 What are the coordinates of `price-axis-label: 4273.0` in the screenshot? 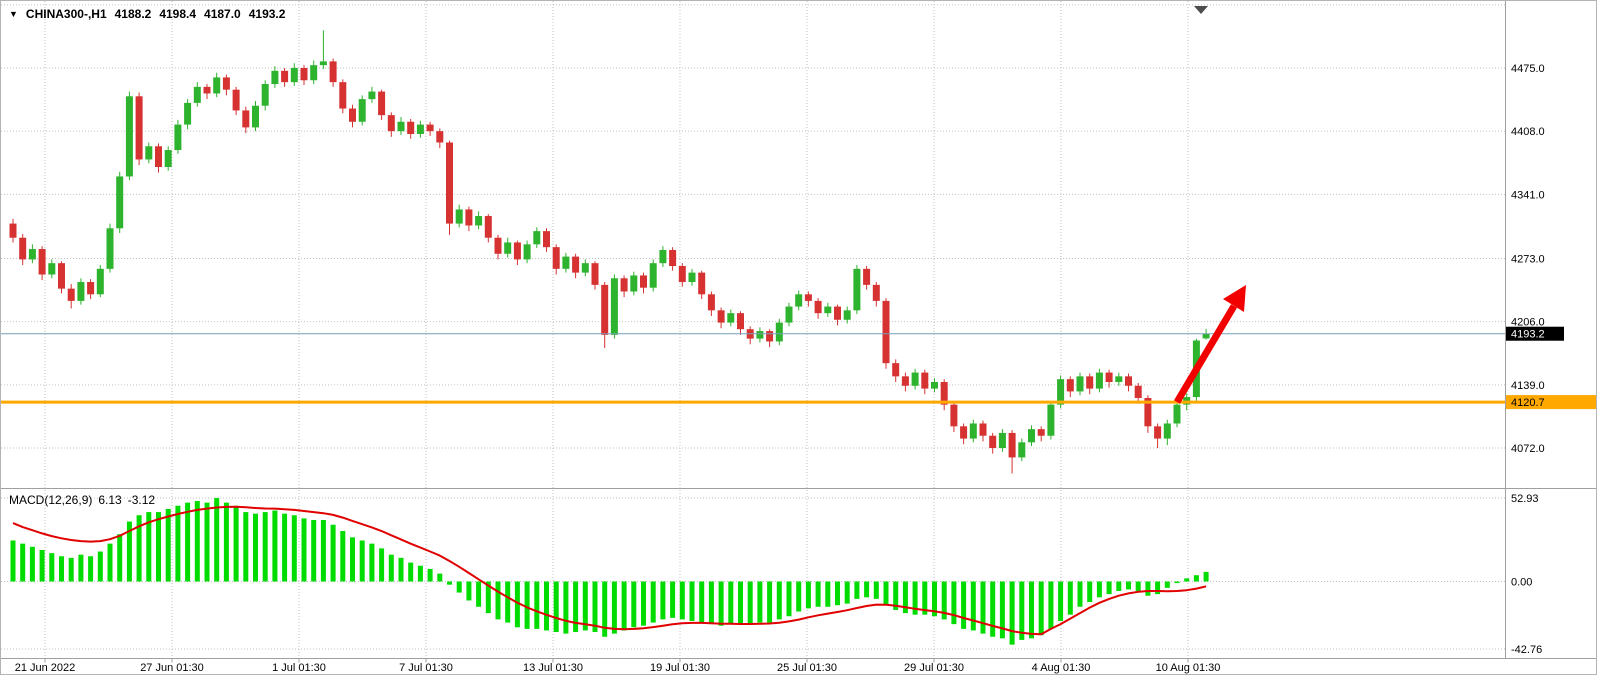 It's located at (1528, 259).